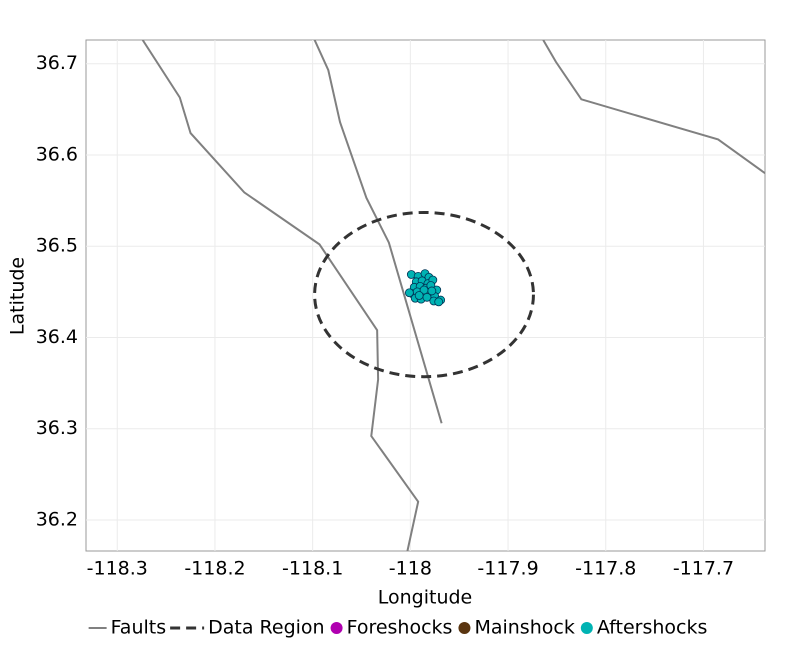  Describe the element at coordinates (703, 569) in the screenshot. I see `x-tick-label: -117.7` at that location.